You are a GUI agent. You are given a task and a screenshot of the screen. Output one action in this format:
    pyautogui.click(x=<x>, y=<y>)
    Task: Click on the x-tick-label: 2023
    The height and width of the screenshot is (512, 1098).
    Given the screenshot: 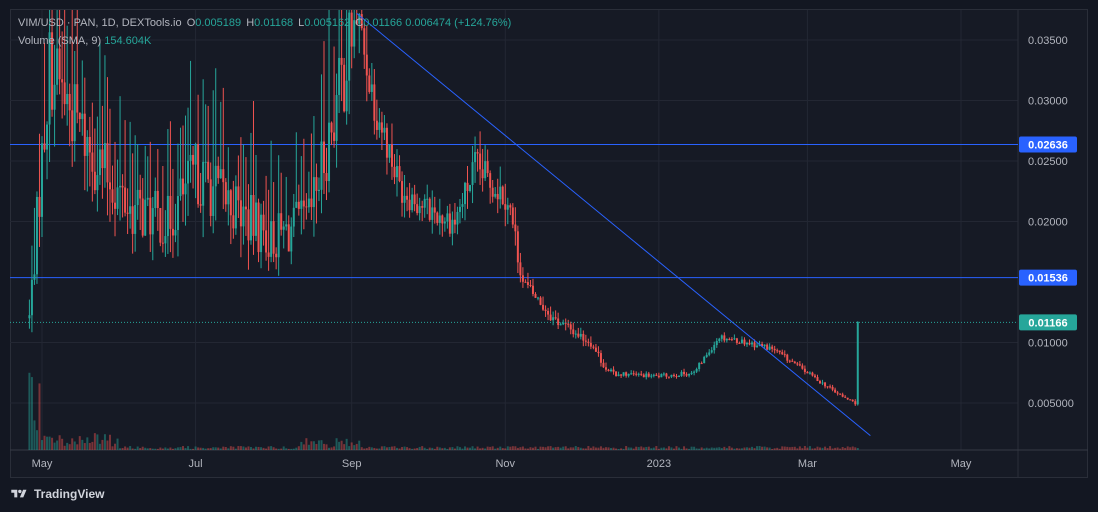 What is the action you would take?
    pyautogui.click(x=659, y=464)
    